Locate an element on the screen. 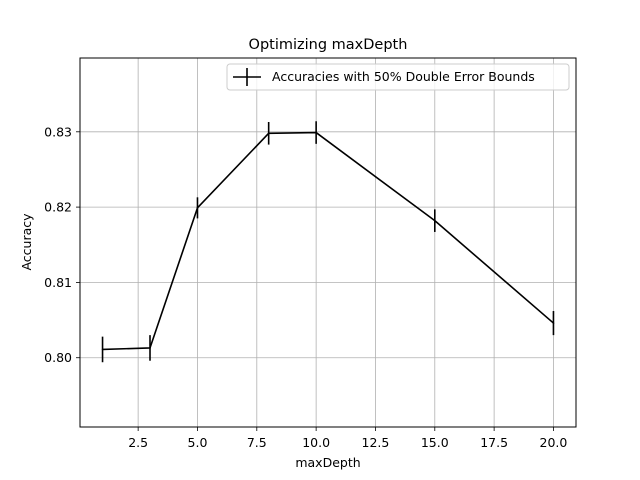 This screenshot has width=640, height=480. y-tick-label: 0.82 is located at coordinates (58, 207).